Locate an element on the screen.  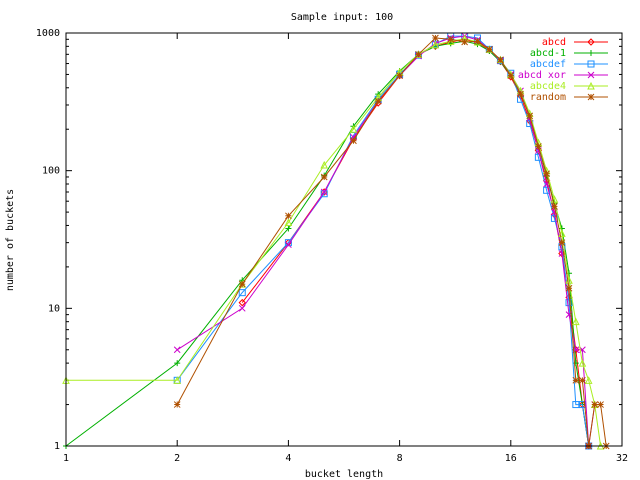
legend-item: abcdef is located at coordinates (569, 64).